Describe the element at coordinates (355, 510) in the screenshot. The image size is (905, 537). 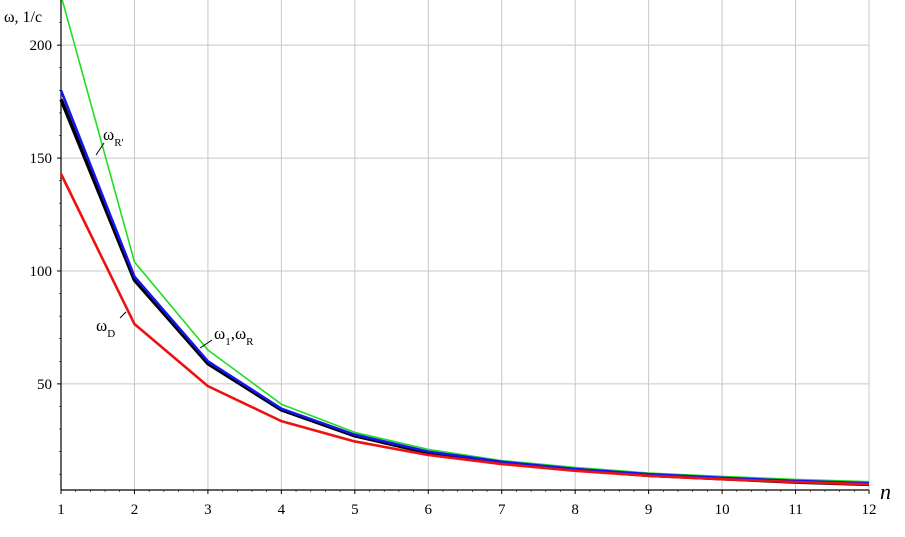
I see `x-tick-label: 5` at that location.